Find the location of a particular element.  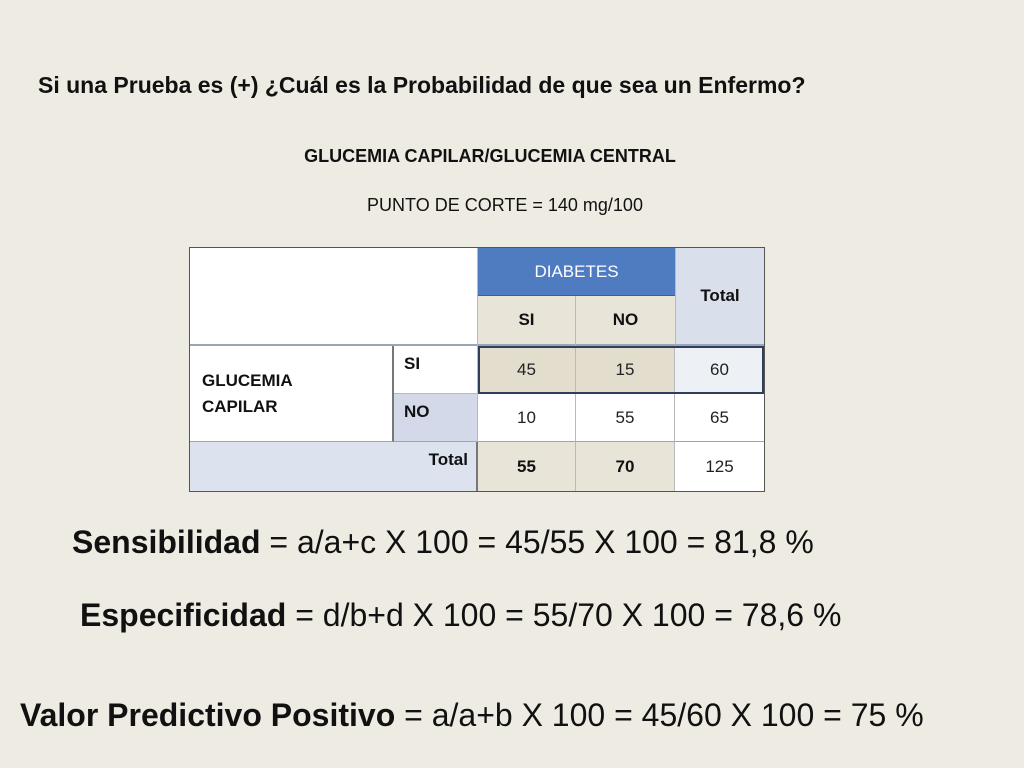

formula-expression: = a/a+b X 100 = 45/60 X 100 = 75 % is located at coordinates (659, 715).